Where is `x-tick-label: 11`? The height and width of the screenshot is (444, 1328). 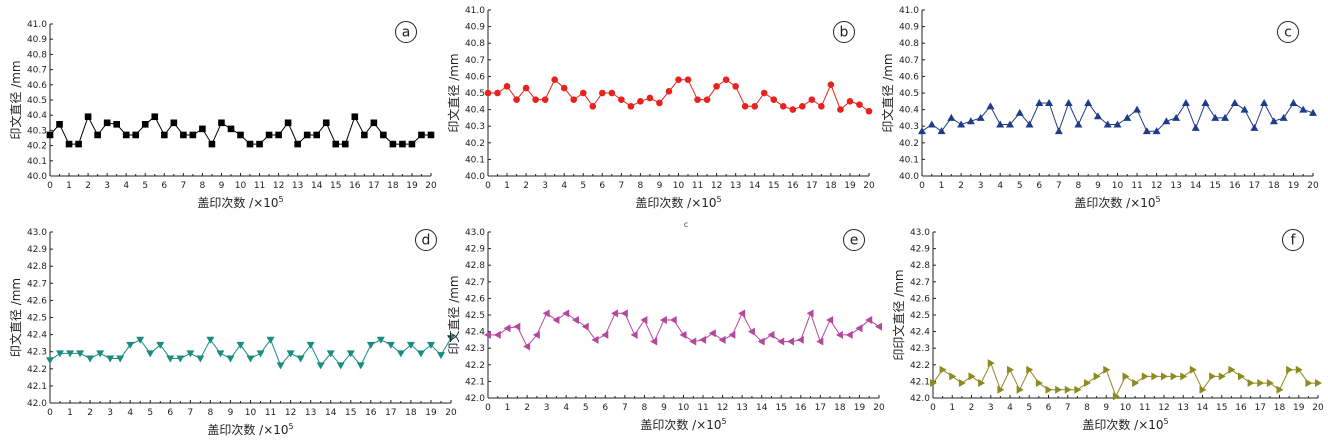 x-tick-label: 11 is located at coordinates (1144, 408).